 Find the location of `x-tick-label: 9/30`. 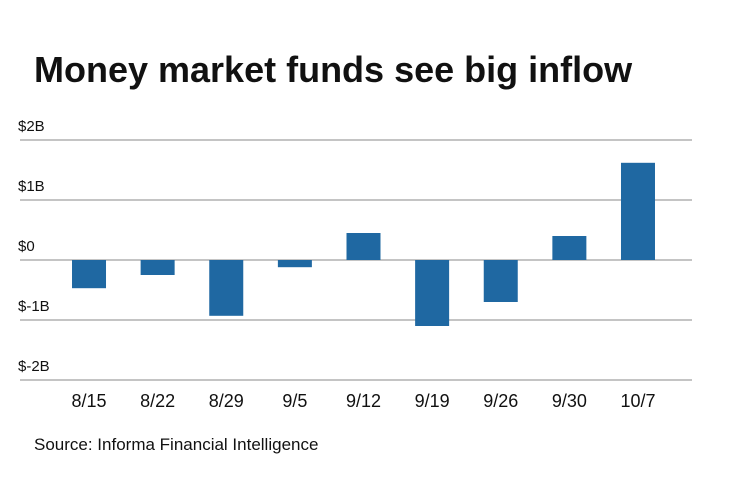

x-tick-label: 9/30 is located at coordinates (569, 401).